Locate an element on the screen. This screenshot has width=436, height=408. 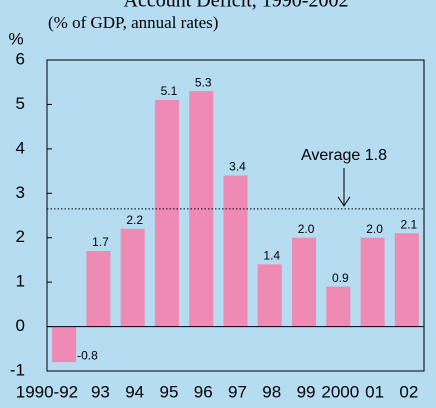
value-label: 0.9 is located at coordinates (340, 278).